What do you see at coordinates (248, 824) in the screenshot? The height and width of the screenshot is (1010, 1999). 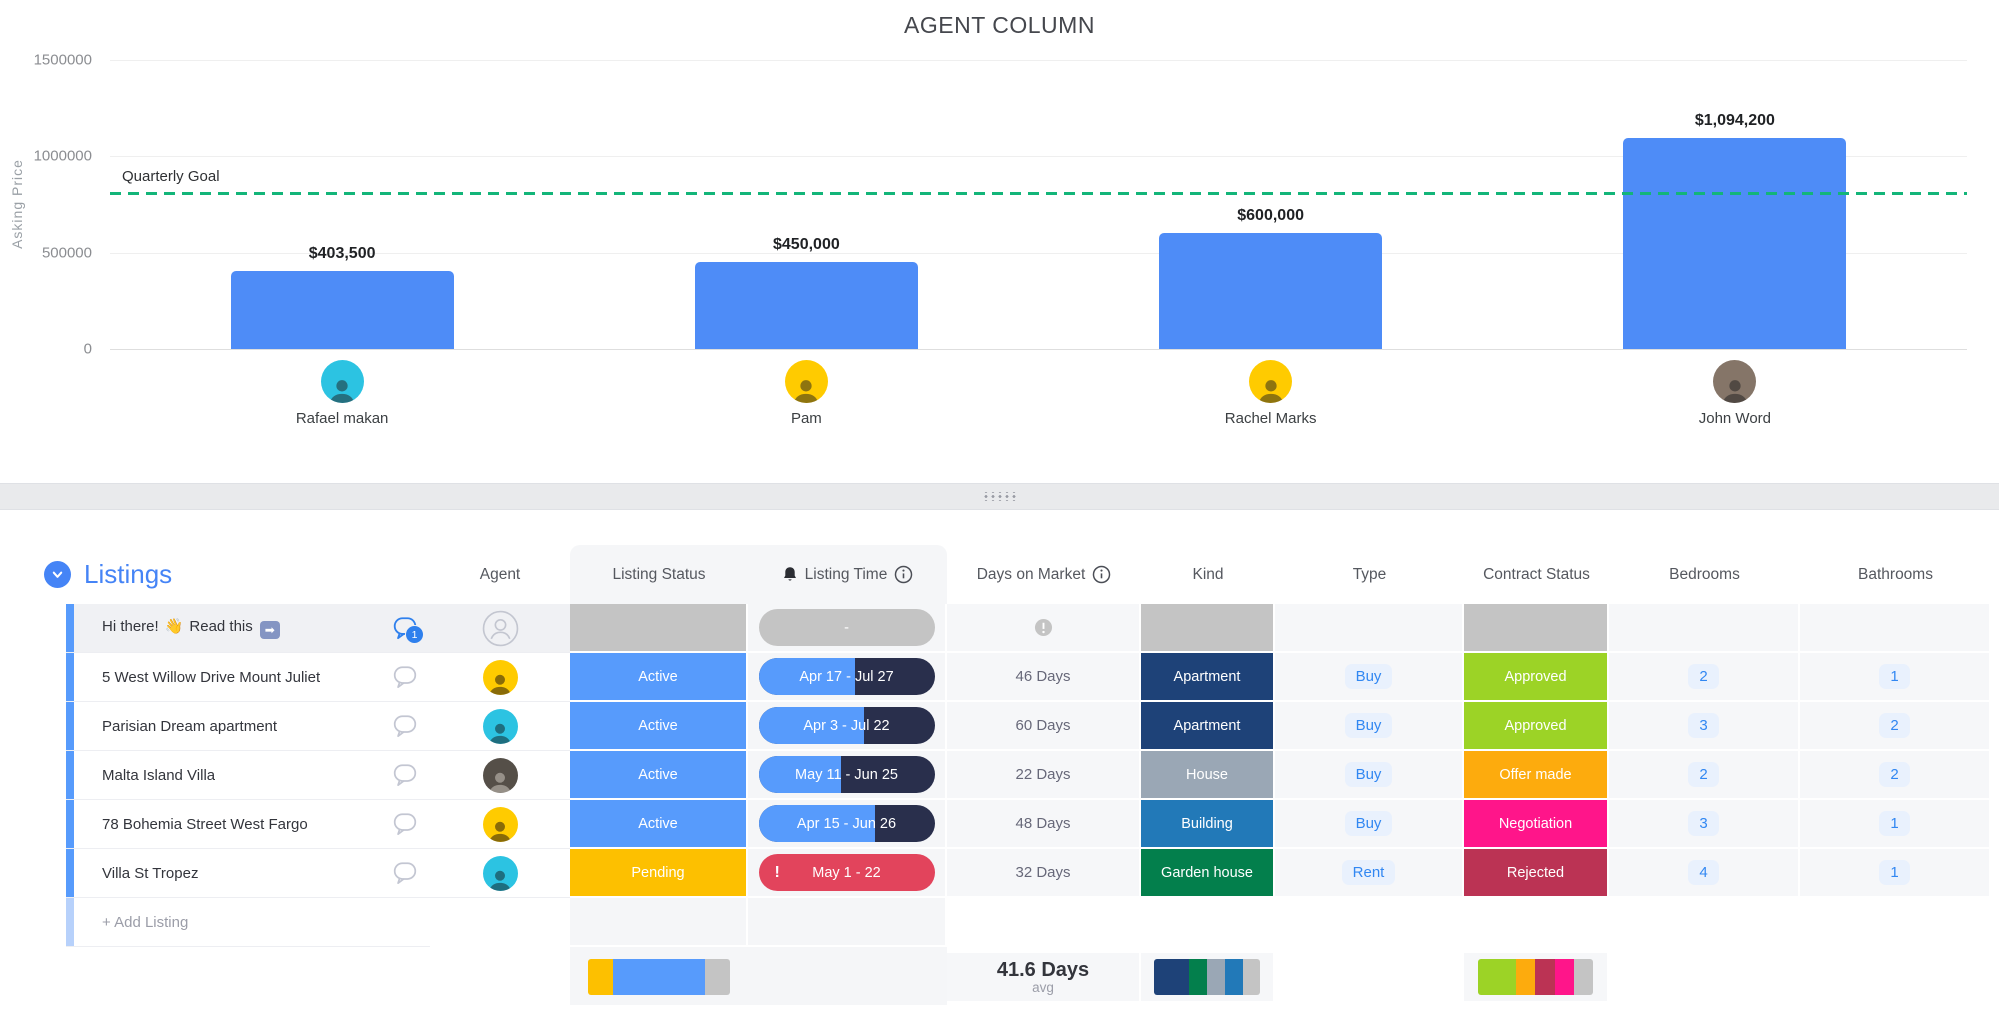 I see `item-name-cell: 78 Bohemia Street West Fargo` at bounding box center [248, 824].